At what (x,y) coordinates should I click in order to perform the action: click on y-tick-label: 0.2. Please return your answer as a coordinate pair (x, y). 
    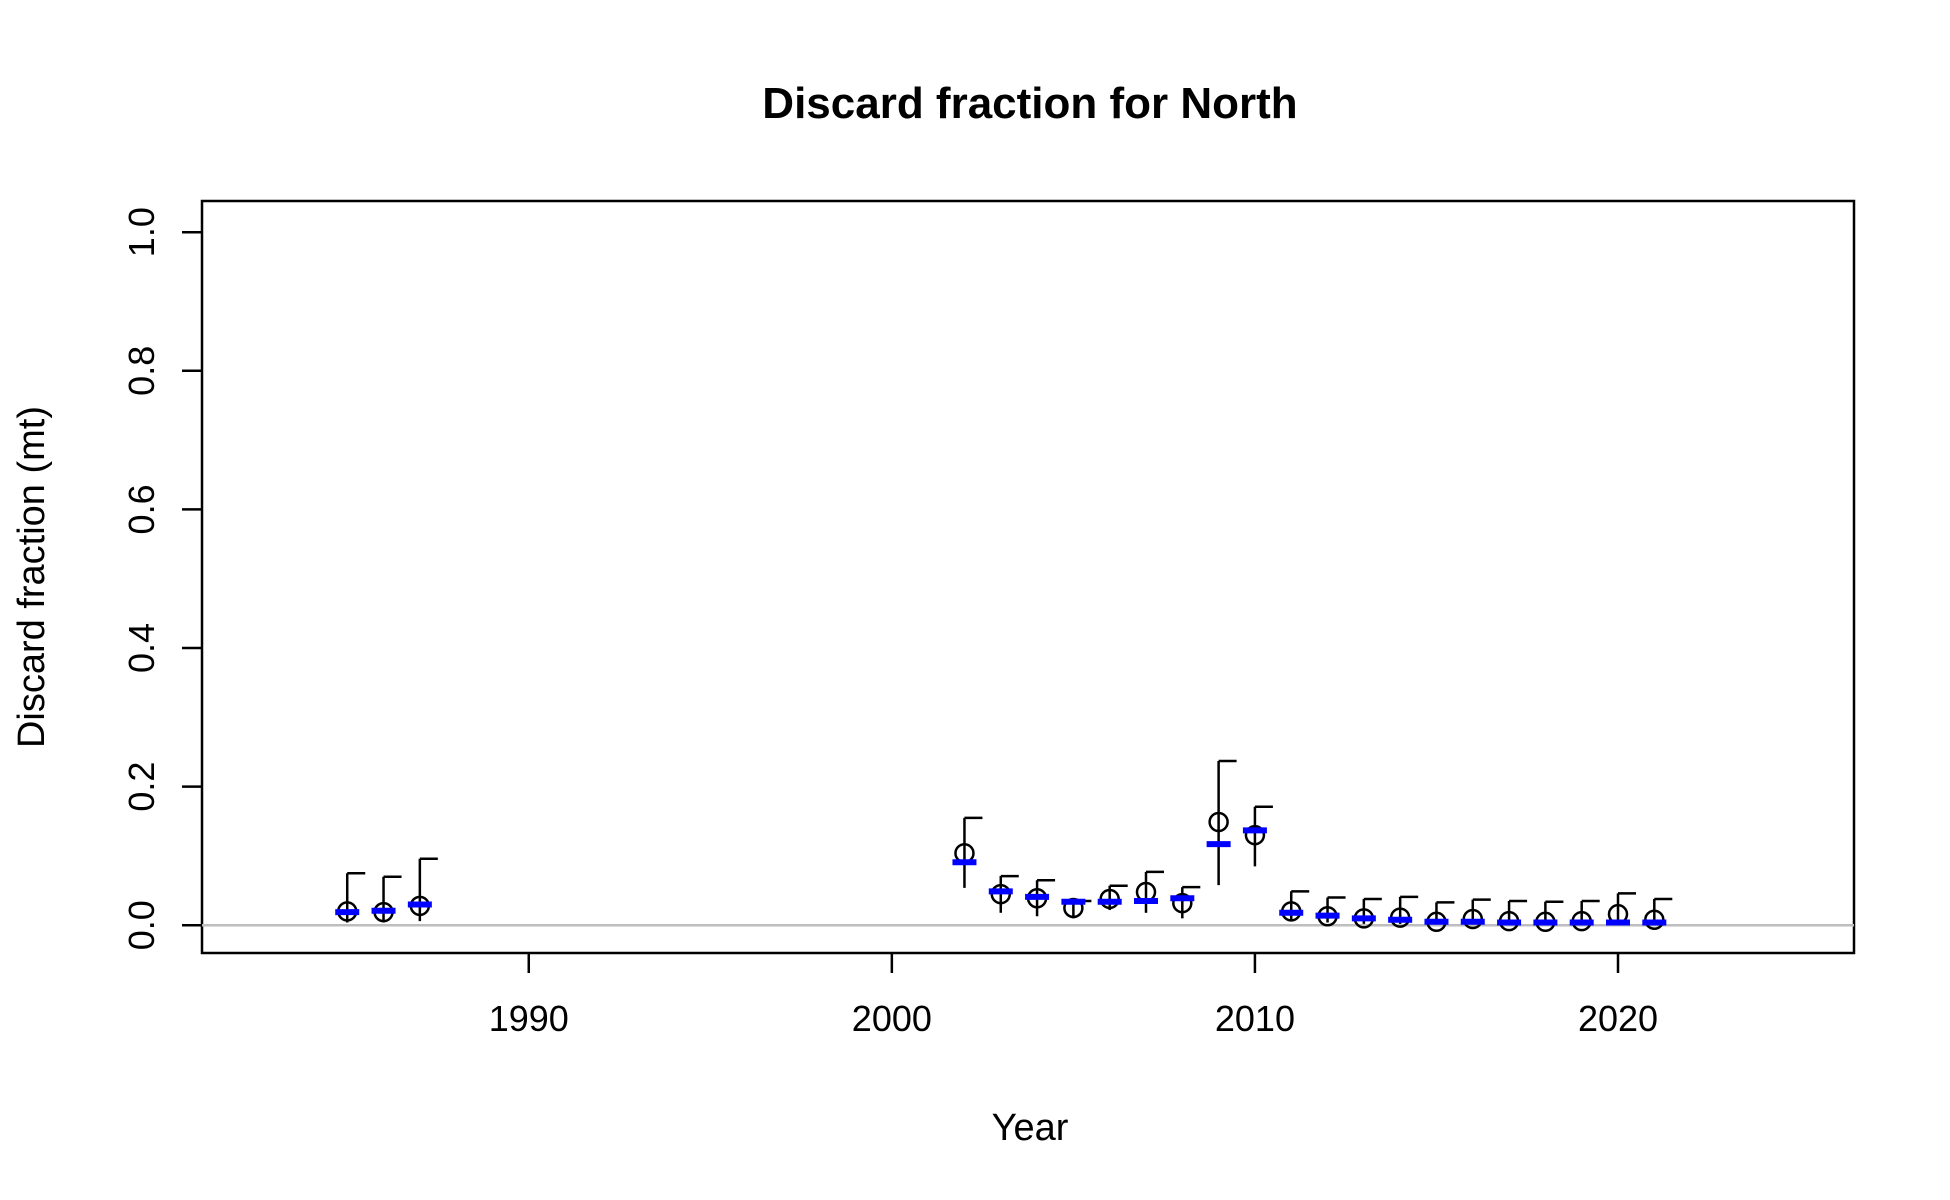
    Looking at the image, I should click on (141, 787).